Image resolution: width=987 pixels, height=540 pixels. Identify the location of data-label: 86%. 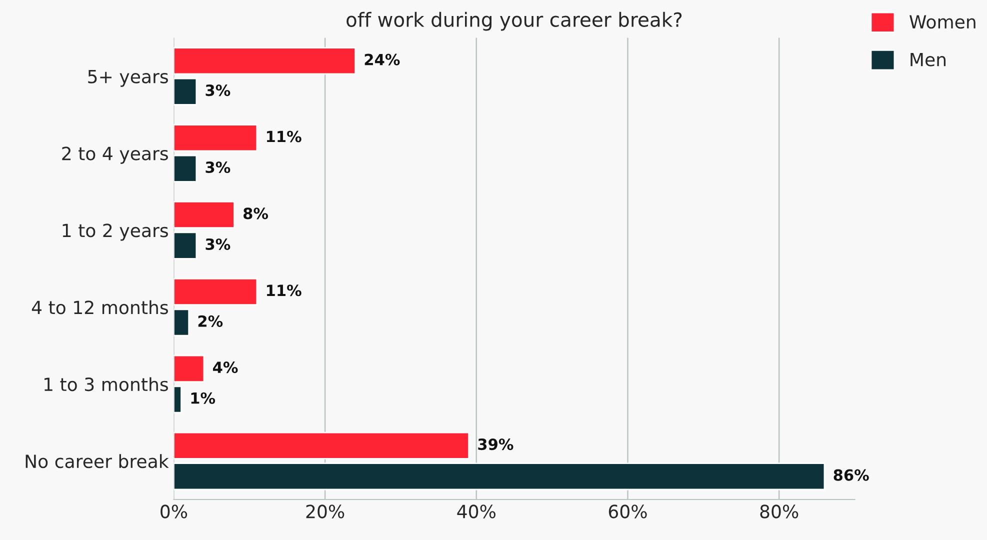
(851, 475).